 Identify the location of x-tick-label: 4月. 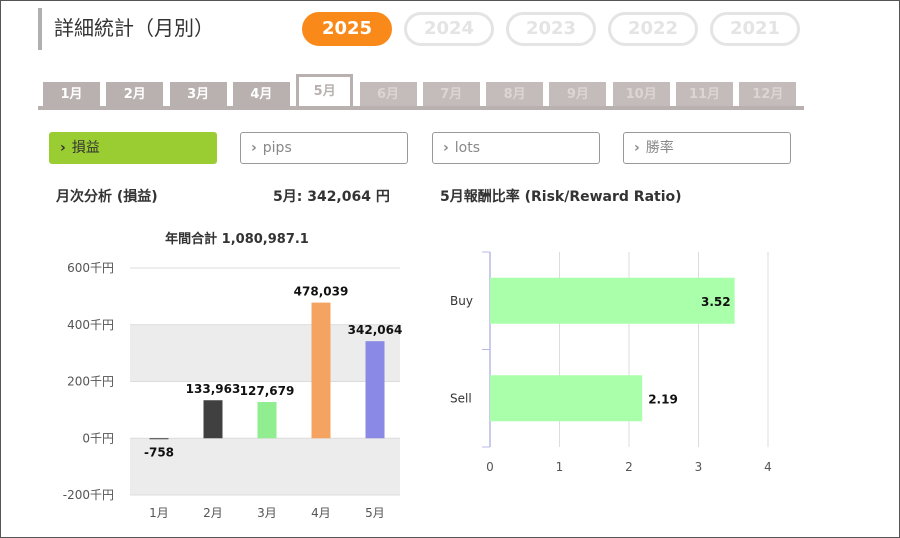
(321, 513).